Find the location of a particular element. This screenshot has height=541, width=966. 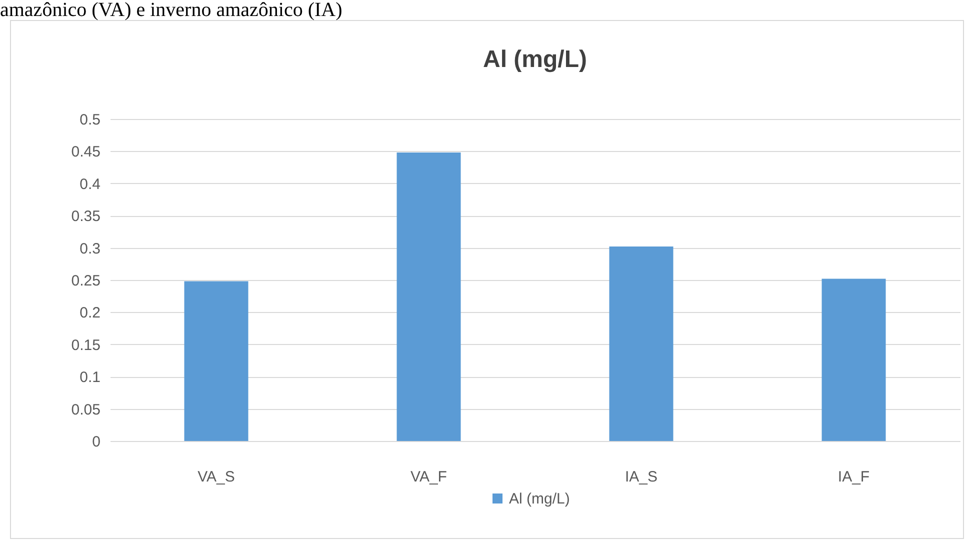

y-tick-label: 0.4 is located at coordinates (90, 184).